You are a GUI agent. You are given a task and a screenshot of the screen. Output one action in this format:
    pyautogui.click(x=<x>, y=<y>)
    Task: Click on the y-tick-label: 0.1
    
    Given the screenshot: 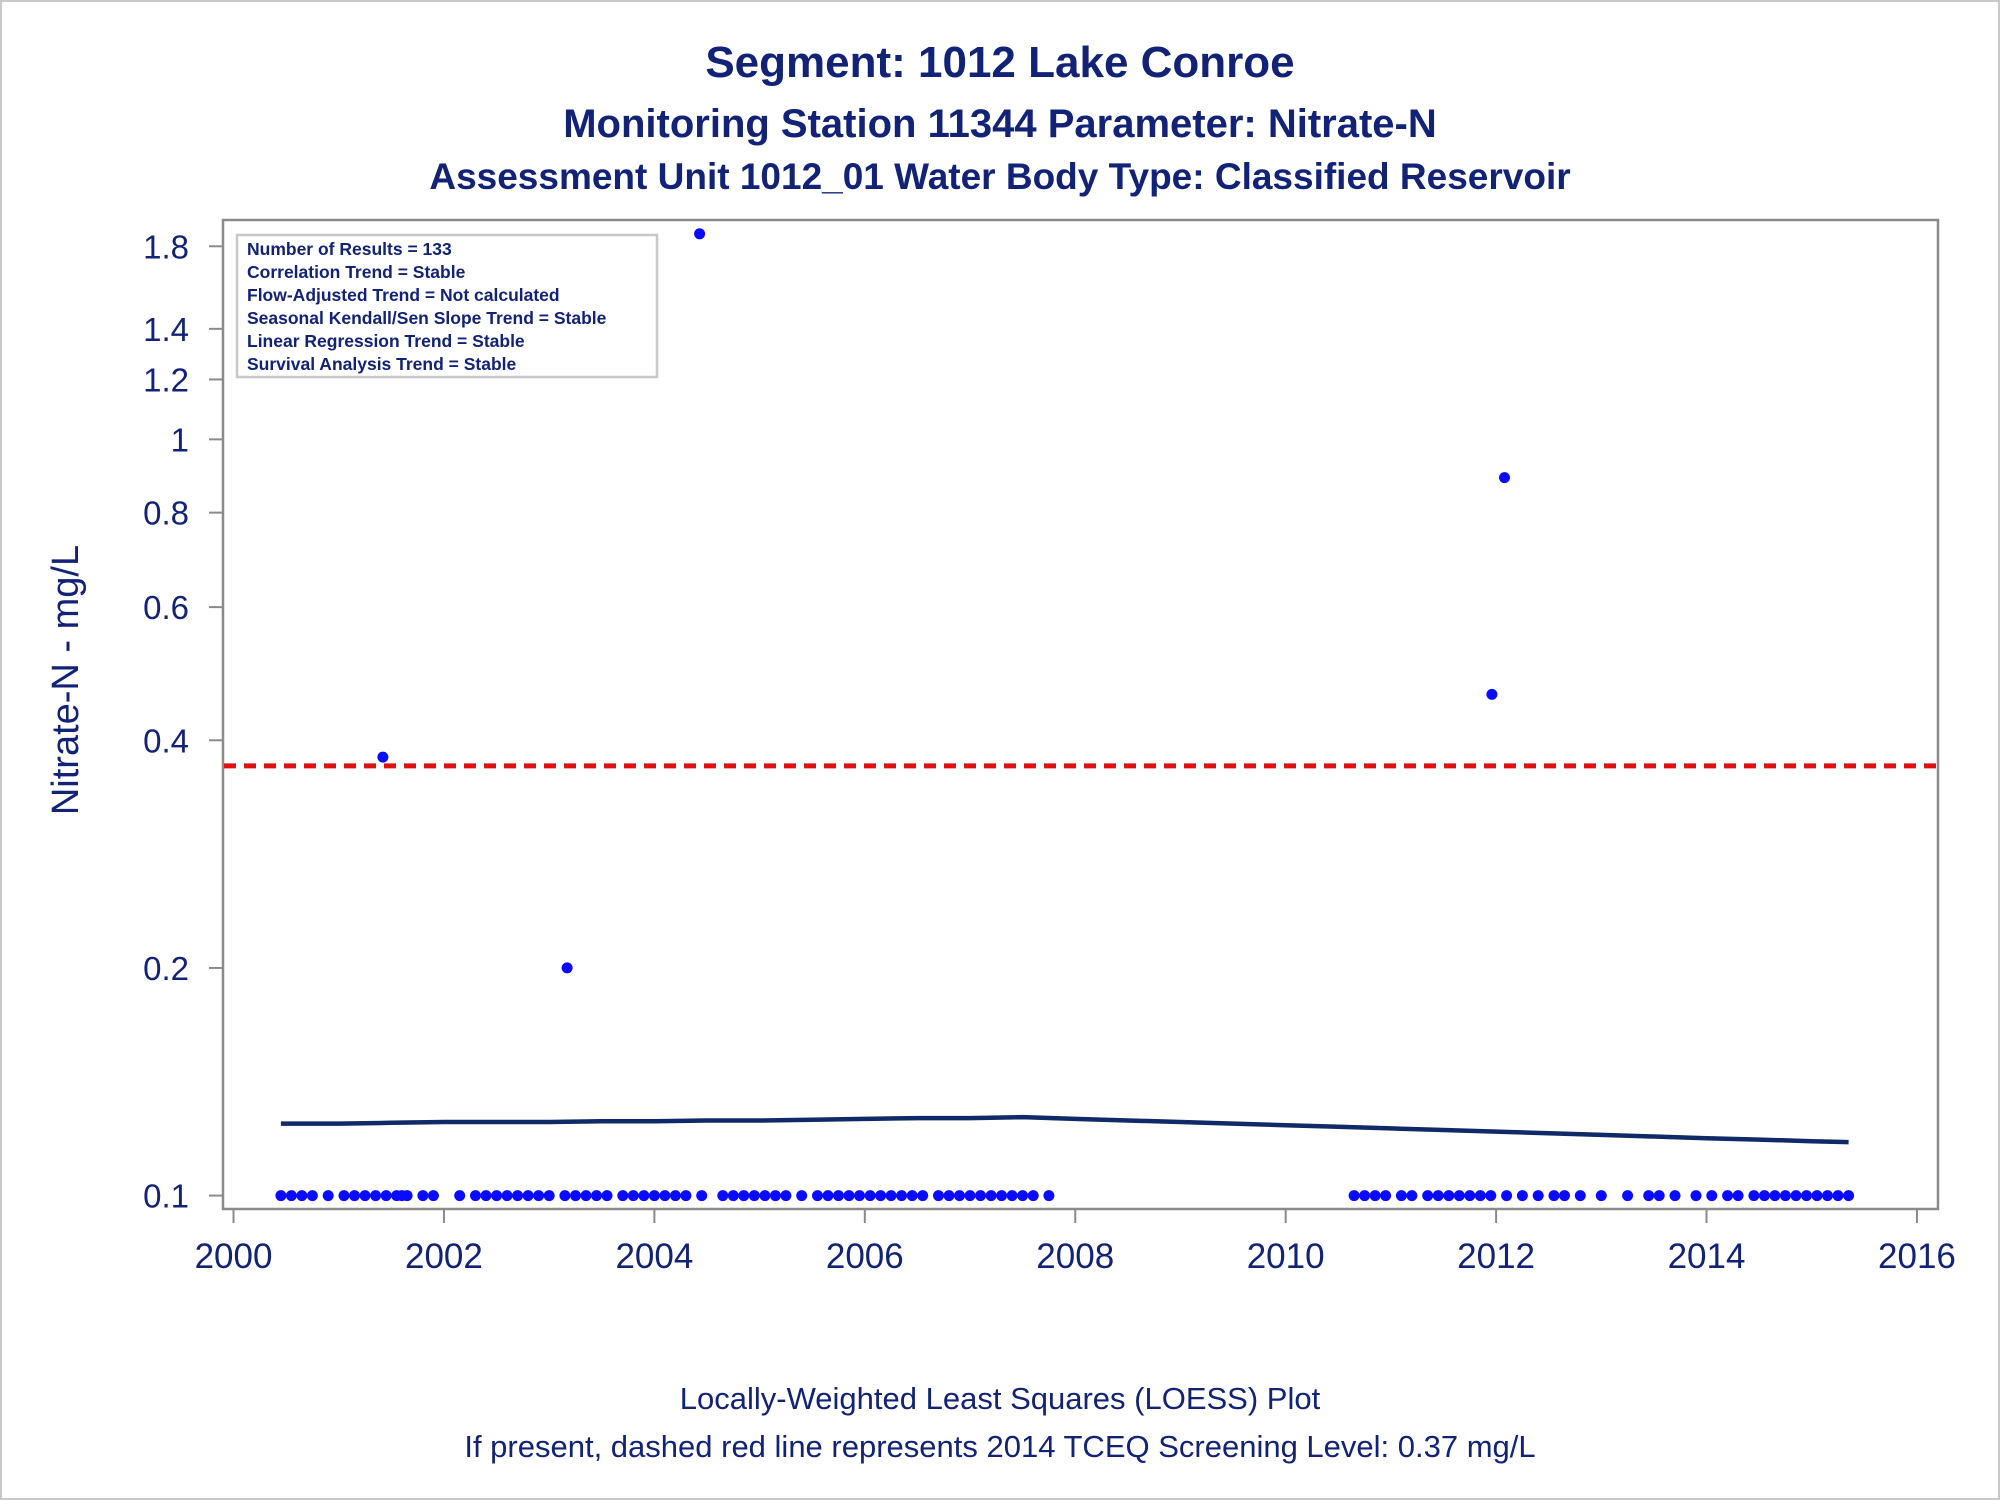 What is the action you would take?
    pyautogui.click(x=166, y=1196)
    